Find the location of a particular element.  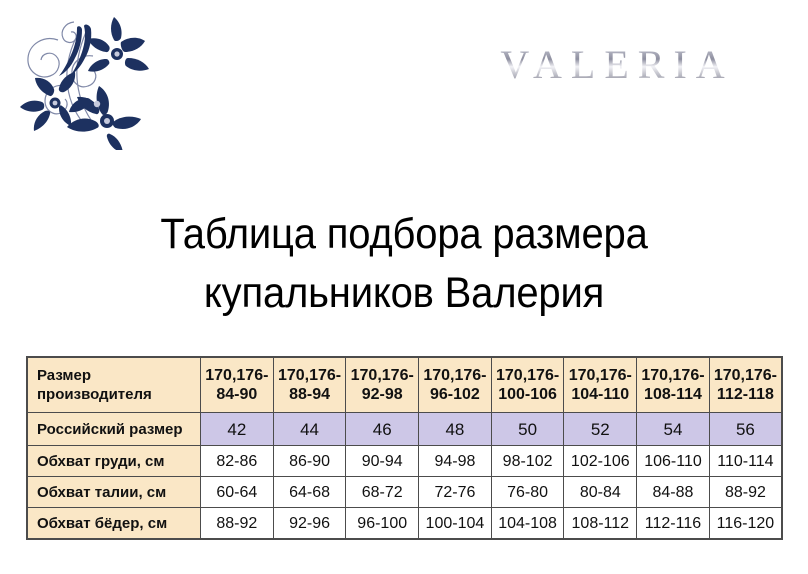

cell-manufacturer-size-2: 170,176- 88-94 is located at coordinates (309, 384).